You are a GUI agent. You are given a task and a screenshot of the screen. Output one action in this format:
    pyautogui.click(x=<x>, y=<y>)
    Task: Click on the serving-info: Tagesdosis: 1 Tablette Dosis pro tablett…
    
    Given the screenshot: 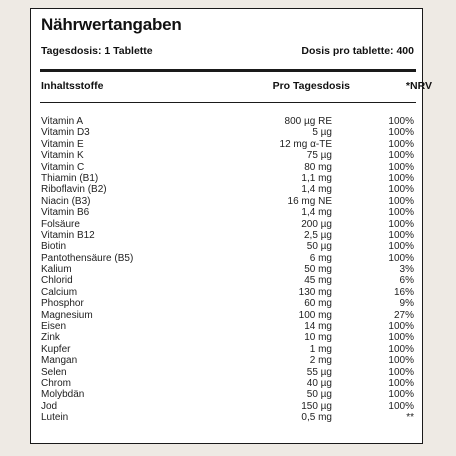 What is the action you would take?
    pyautogui.click(x=227, y=51)
    